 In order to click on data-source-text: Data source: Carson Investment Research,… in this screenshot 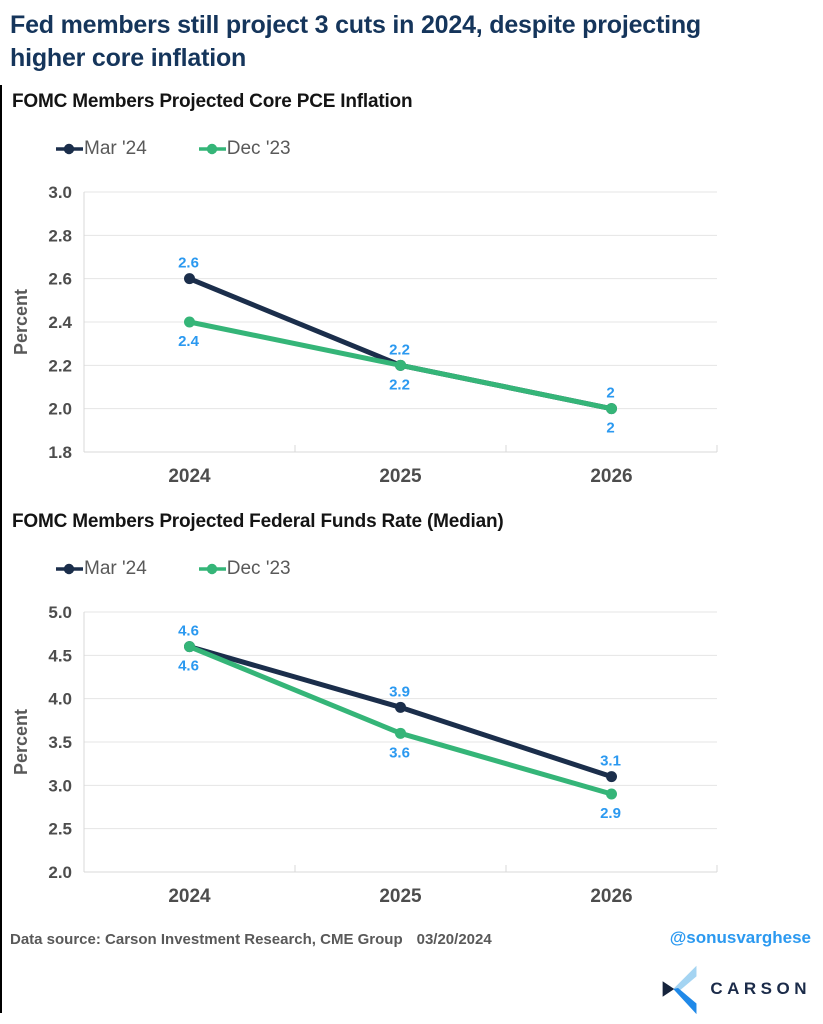, I will do `click(206, 939)`.